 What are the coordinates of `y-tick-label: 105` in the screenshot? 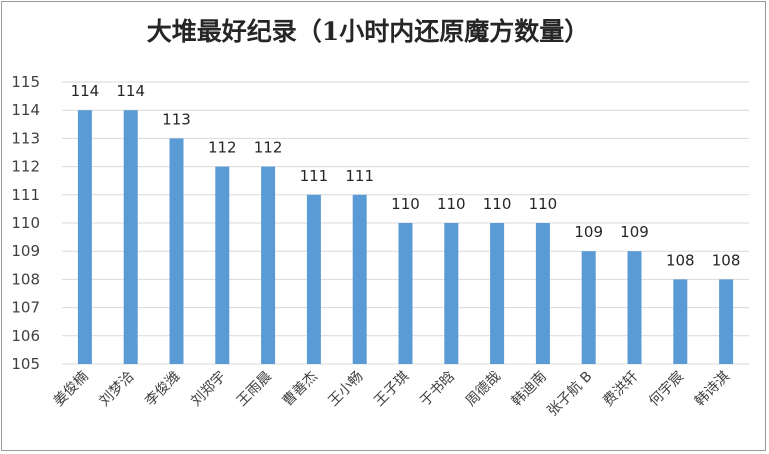 It's located at (25, 364).